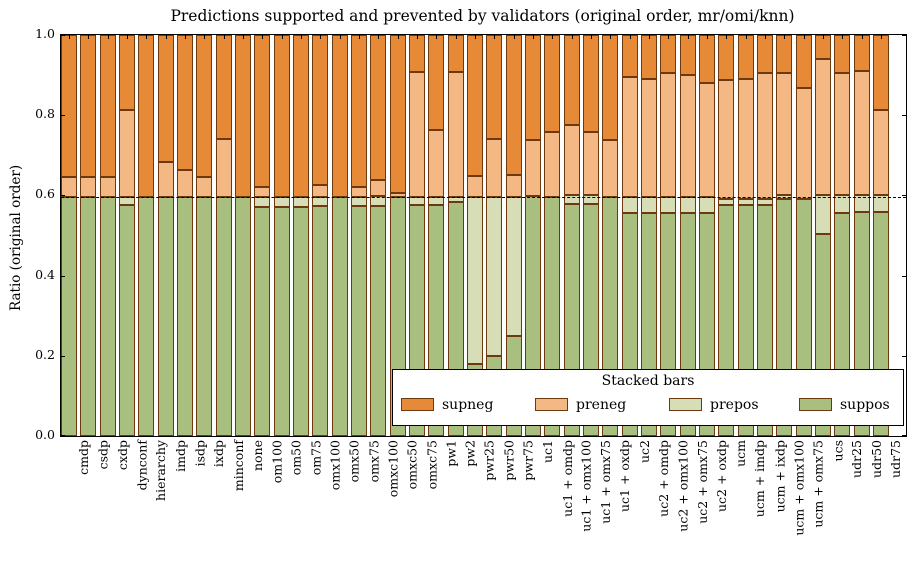 This screenshot has width=921, height=562. Describe the element at coordinates (184, 235) in the screenshot. I see `bar-isdp` at that location.